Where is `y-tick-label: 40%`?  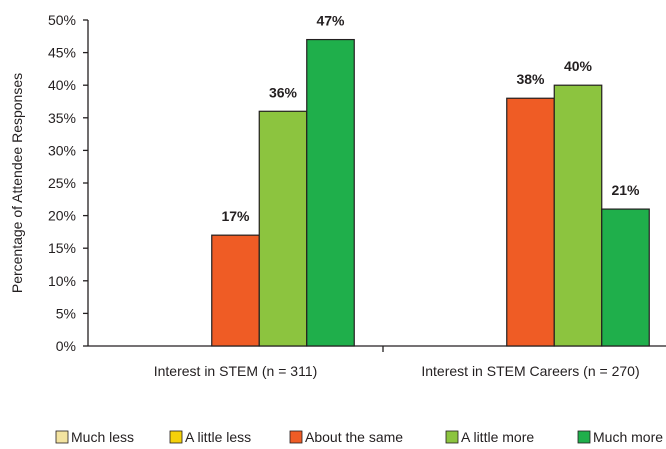
y-tick-label: 40% is located at coordinates (62, 85).